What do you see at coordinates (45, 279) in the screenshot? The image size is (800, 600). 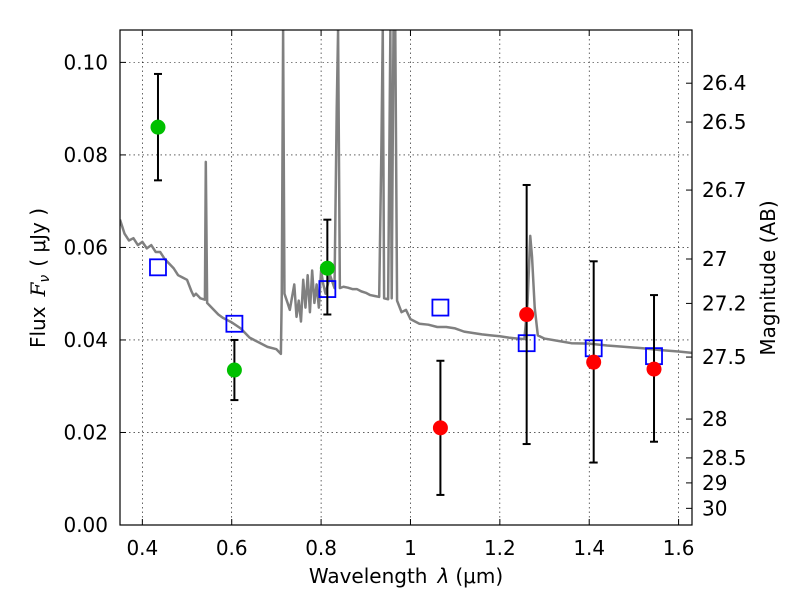 I see `y-axis-label-sub: ν` at bounding box center [45, 279].